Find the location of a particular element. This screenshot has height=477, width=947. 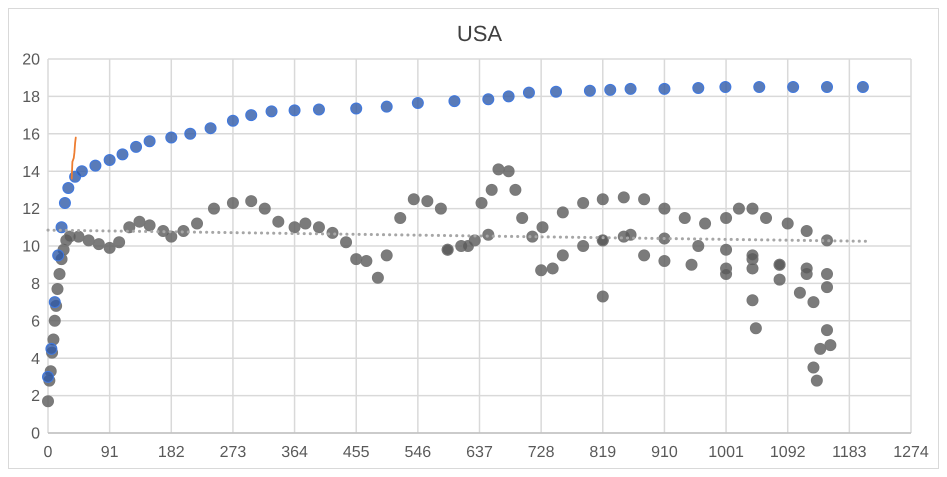

x-tick-label: 1183 is located at coordinates (849, 452).